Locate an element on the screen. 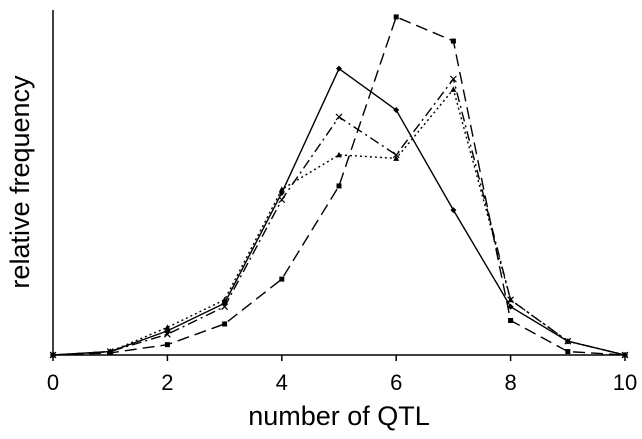 The height and width of the screenshot is (439, 642). x-tick-label: 6 is located at coordinates (396, 382).